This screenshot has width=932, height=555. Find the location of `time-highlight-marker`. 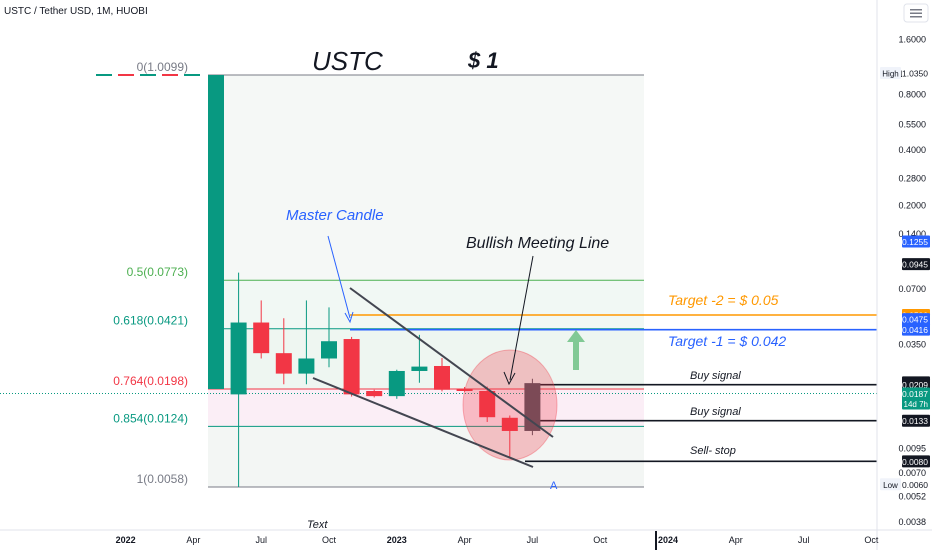

time-highlight-marker is located at coordinates (656, 540).